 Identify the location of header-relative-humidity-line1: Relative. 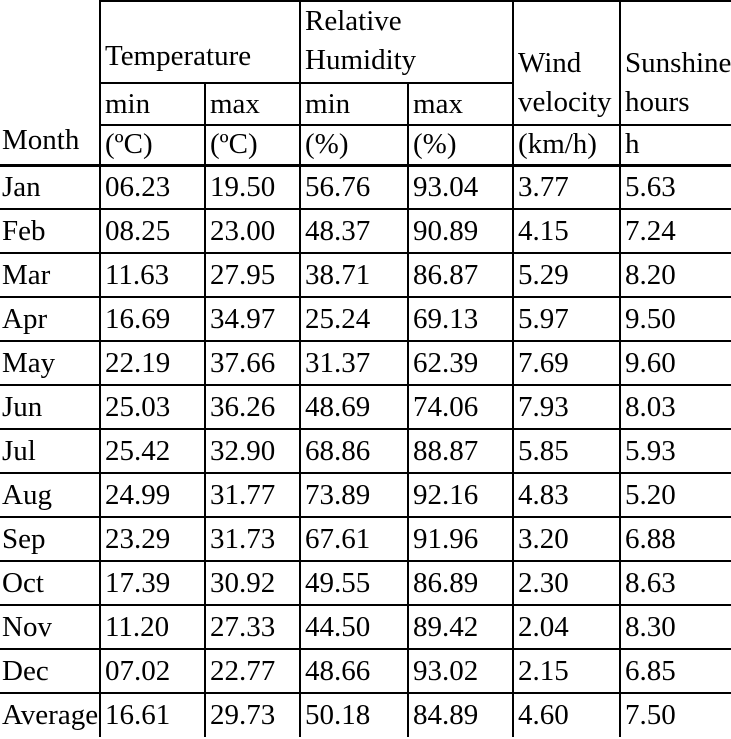
(353, 21).